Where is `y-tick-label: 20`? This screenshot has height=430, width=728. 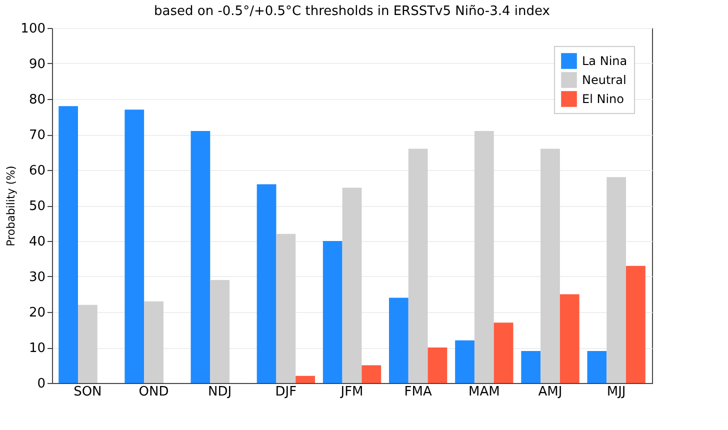
y-tick-label: 20 is located at coordinates (37, 313).